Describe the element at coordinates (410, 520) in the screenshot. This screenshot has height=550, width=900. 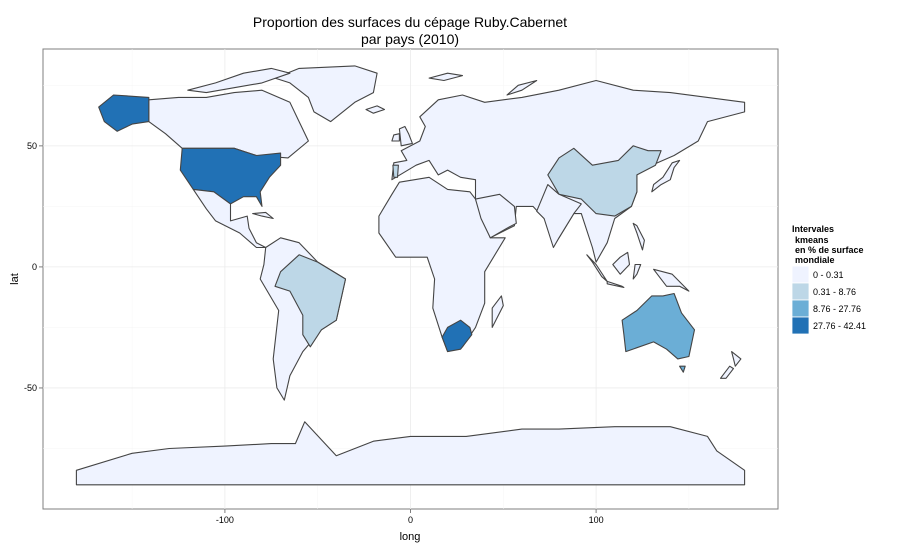
I see `x-tick-label: 0` at that location.